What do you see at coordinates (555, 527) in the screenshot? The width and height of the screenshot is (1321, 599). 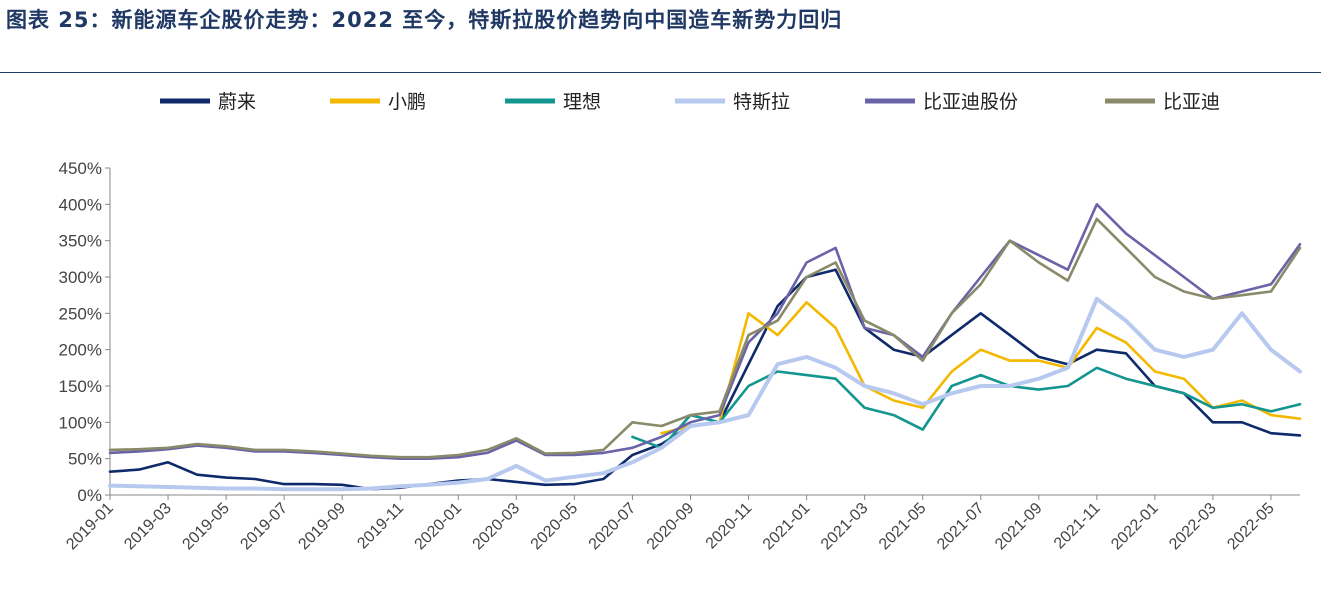 I see `x-tick-label: 2020-05` at bounding box center [555, 527].